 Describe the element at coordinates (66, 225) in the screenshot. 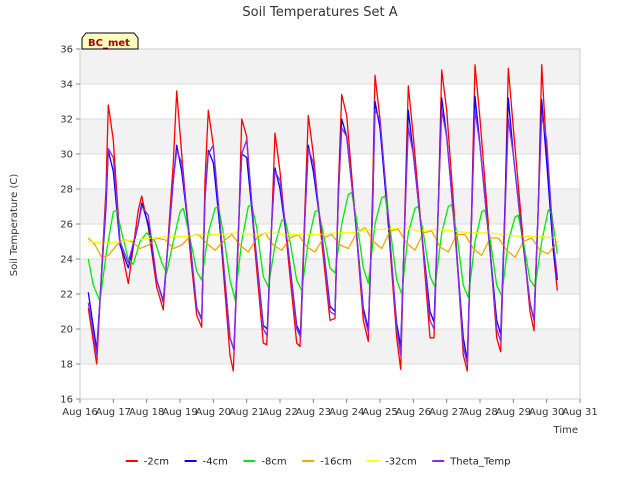

I see `y-tick-label: 26` at that location.